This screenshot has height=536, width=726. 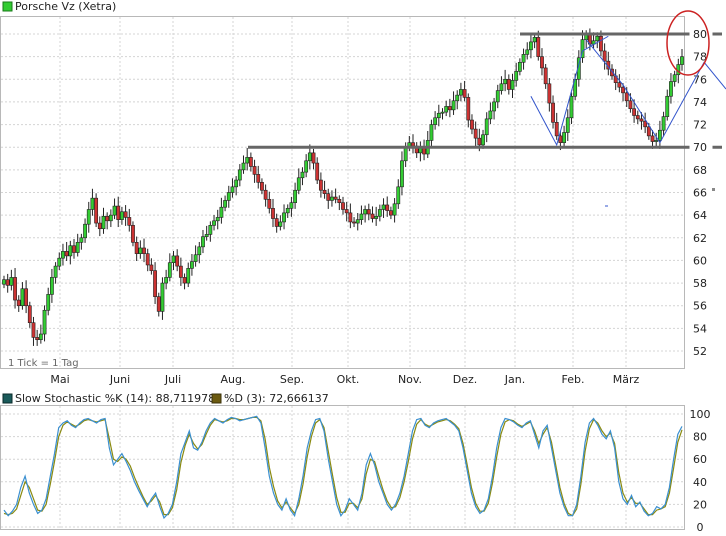 I want to click on label-70-bg, so click(x=701, y=146).